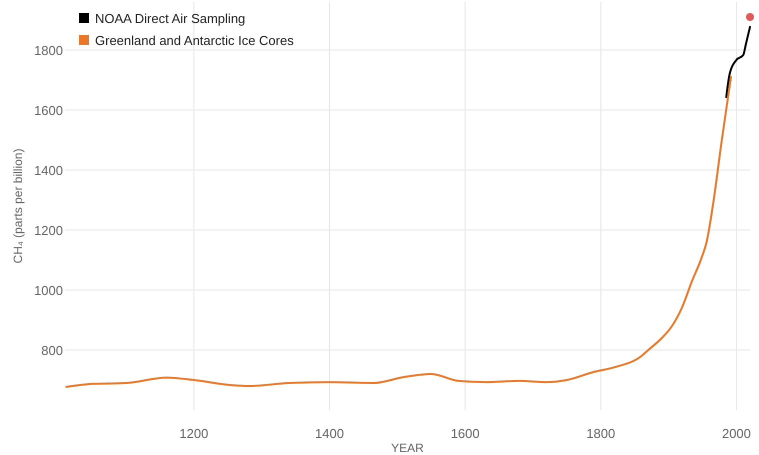 The width and height of the screenshot is (759, 455). I want to click on line-series, so click(738, 62).